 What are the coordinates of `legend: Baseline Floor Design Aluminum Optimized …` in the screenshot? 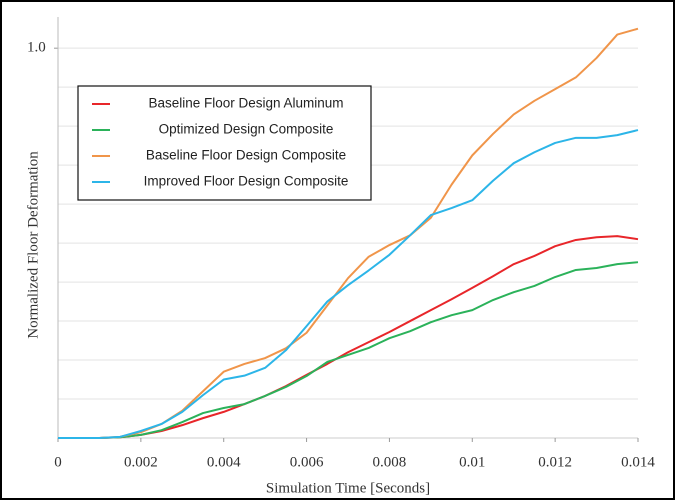 It's located at (224, 143).